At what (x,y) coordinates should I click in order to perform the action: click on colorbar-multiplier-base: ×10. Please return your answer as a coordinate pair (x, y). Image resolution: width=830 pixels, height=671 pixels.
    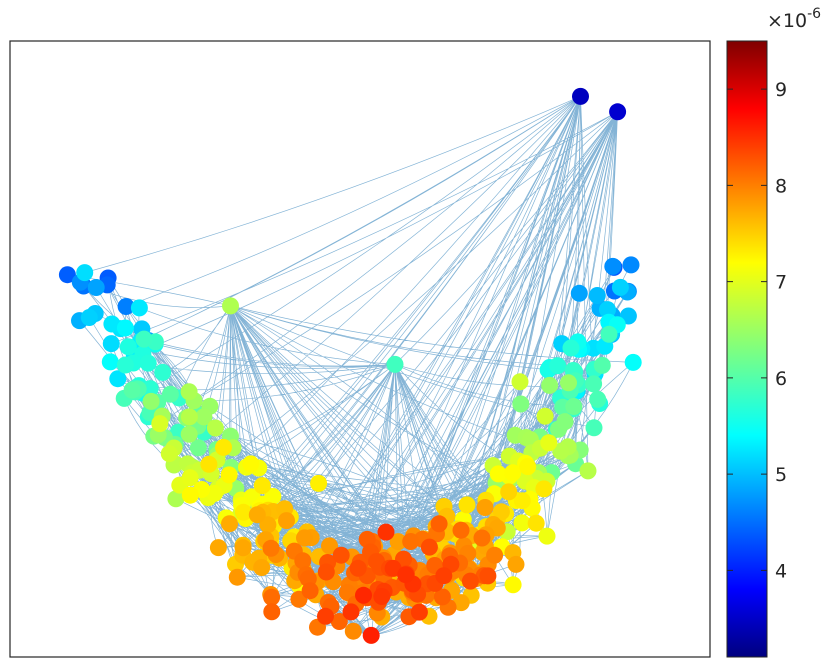
    Looking at the image, I should click on (787, 21).